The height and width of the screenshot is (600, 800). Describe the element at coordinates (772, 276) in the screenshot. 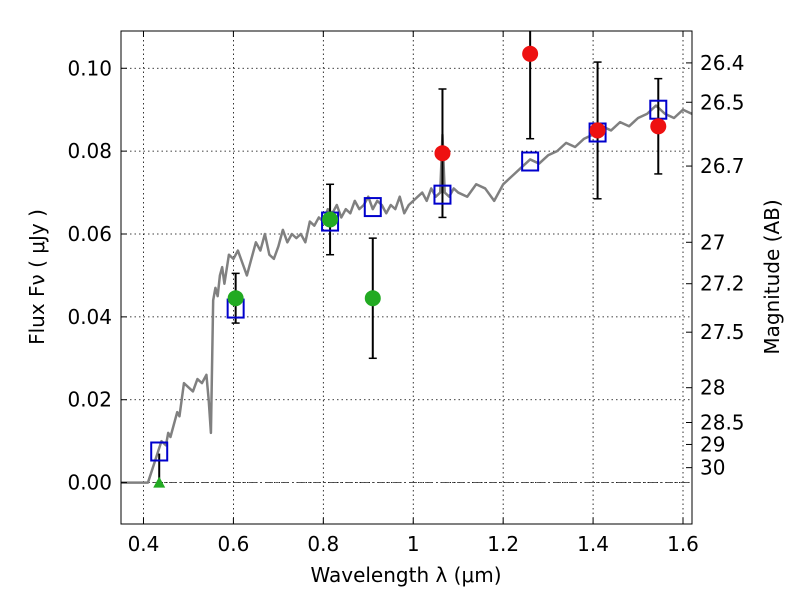

I see `y2-axis-title: Magnitude (AB)` at that location.